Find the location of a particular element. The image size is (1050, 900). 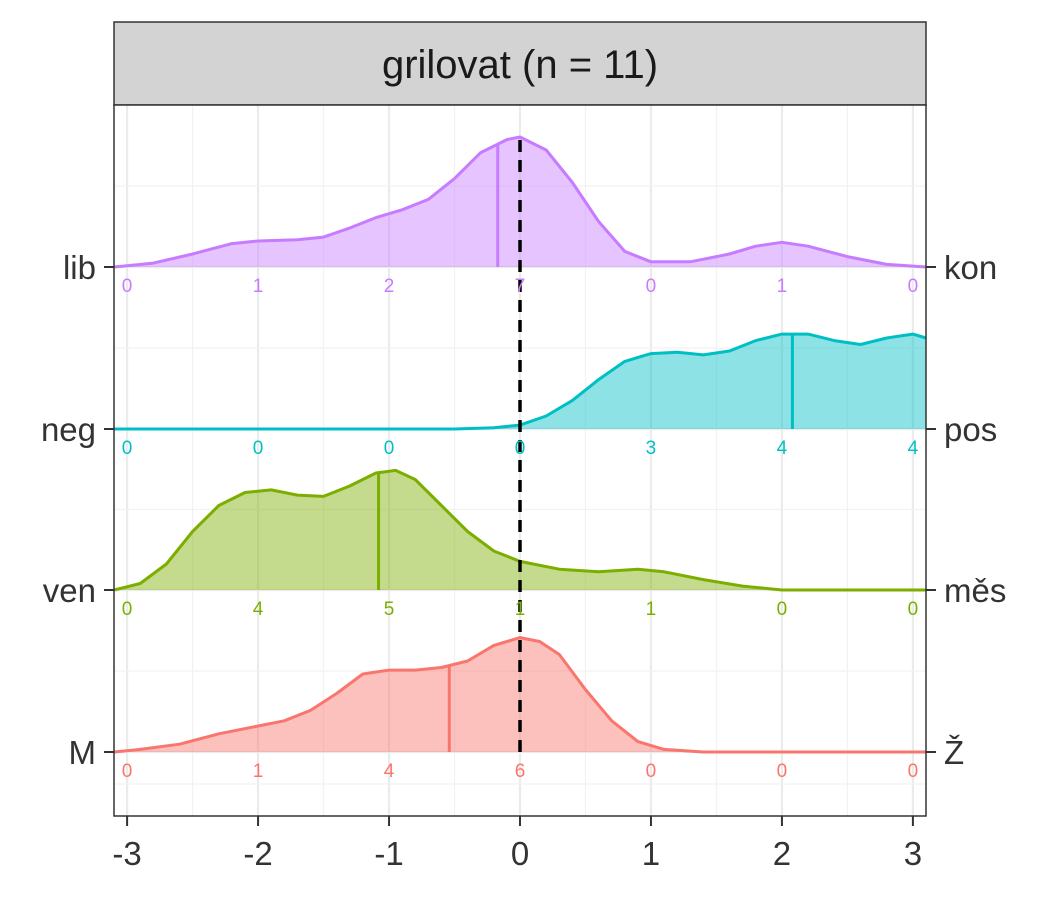

count-label: 5 is located at coordinates (389, 609).